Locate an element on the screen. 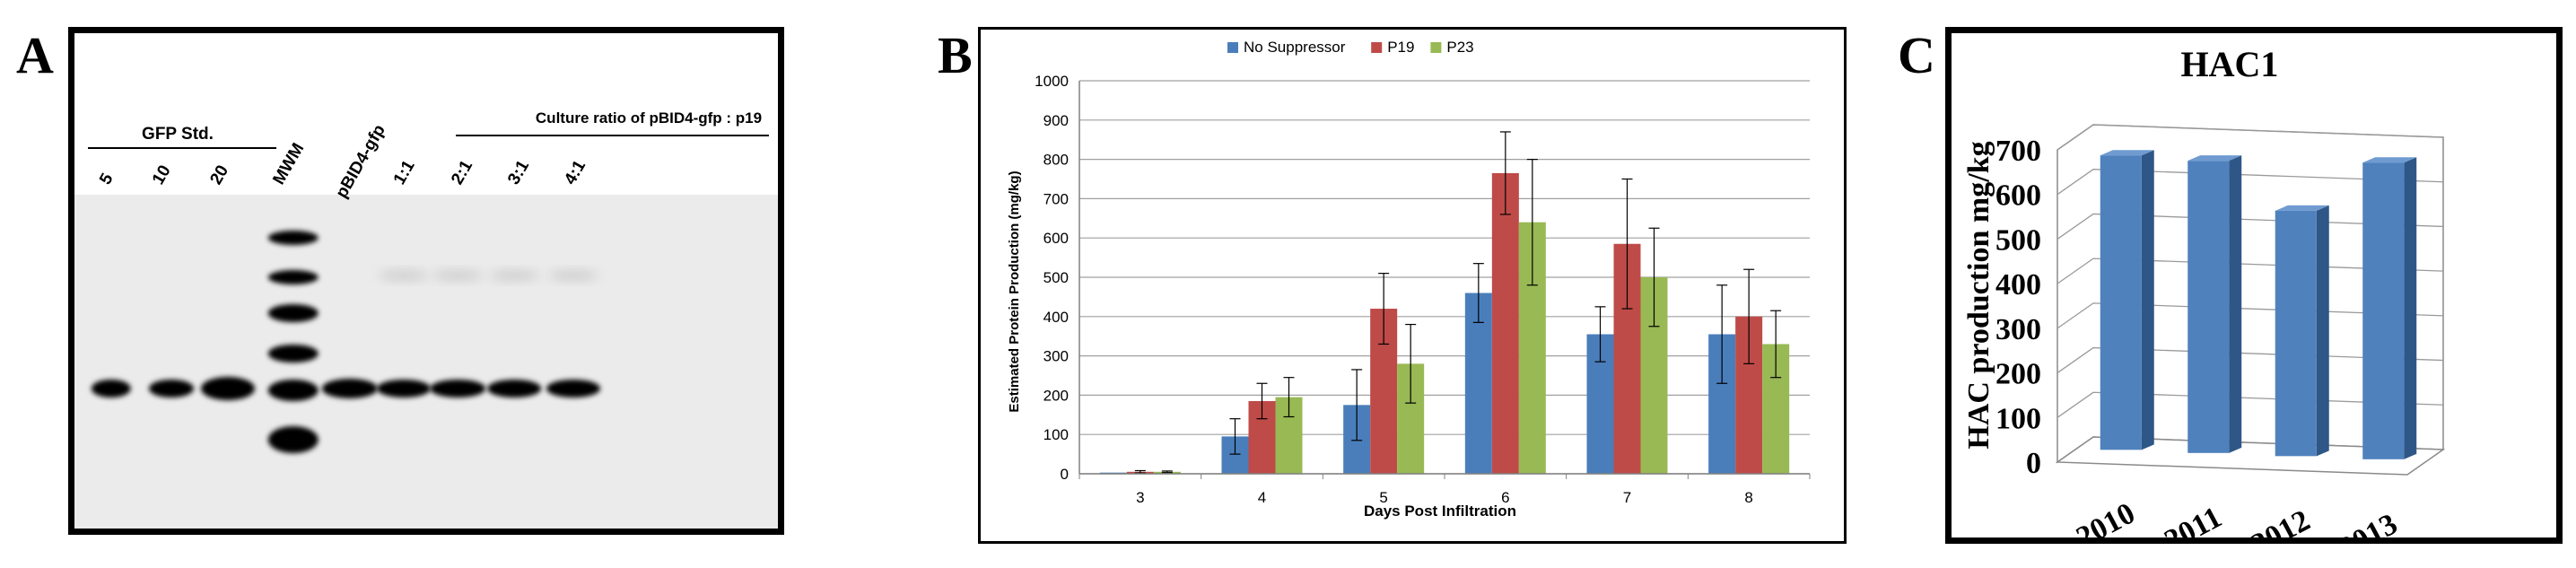 The height and width of the screenshot is (568, 2576). legend-label: No Suppressor is located at coordinates (1295, 47).